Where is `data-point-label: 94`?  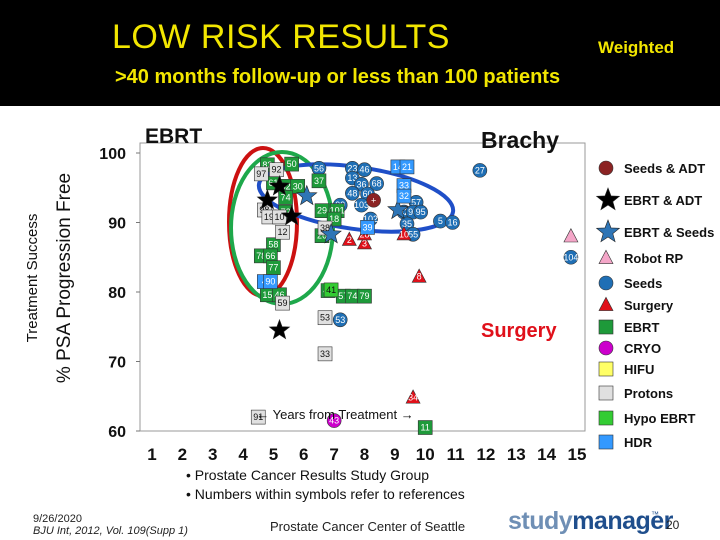 data-point-label: 94 is located at coordinates (413, 212).